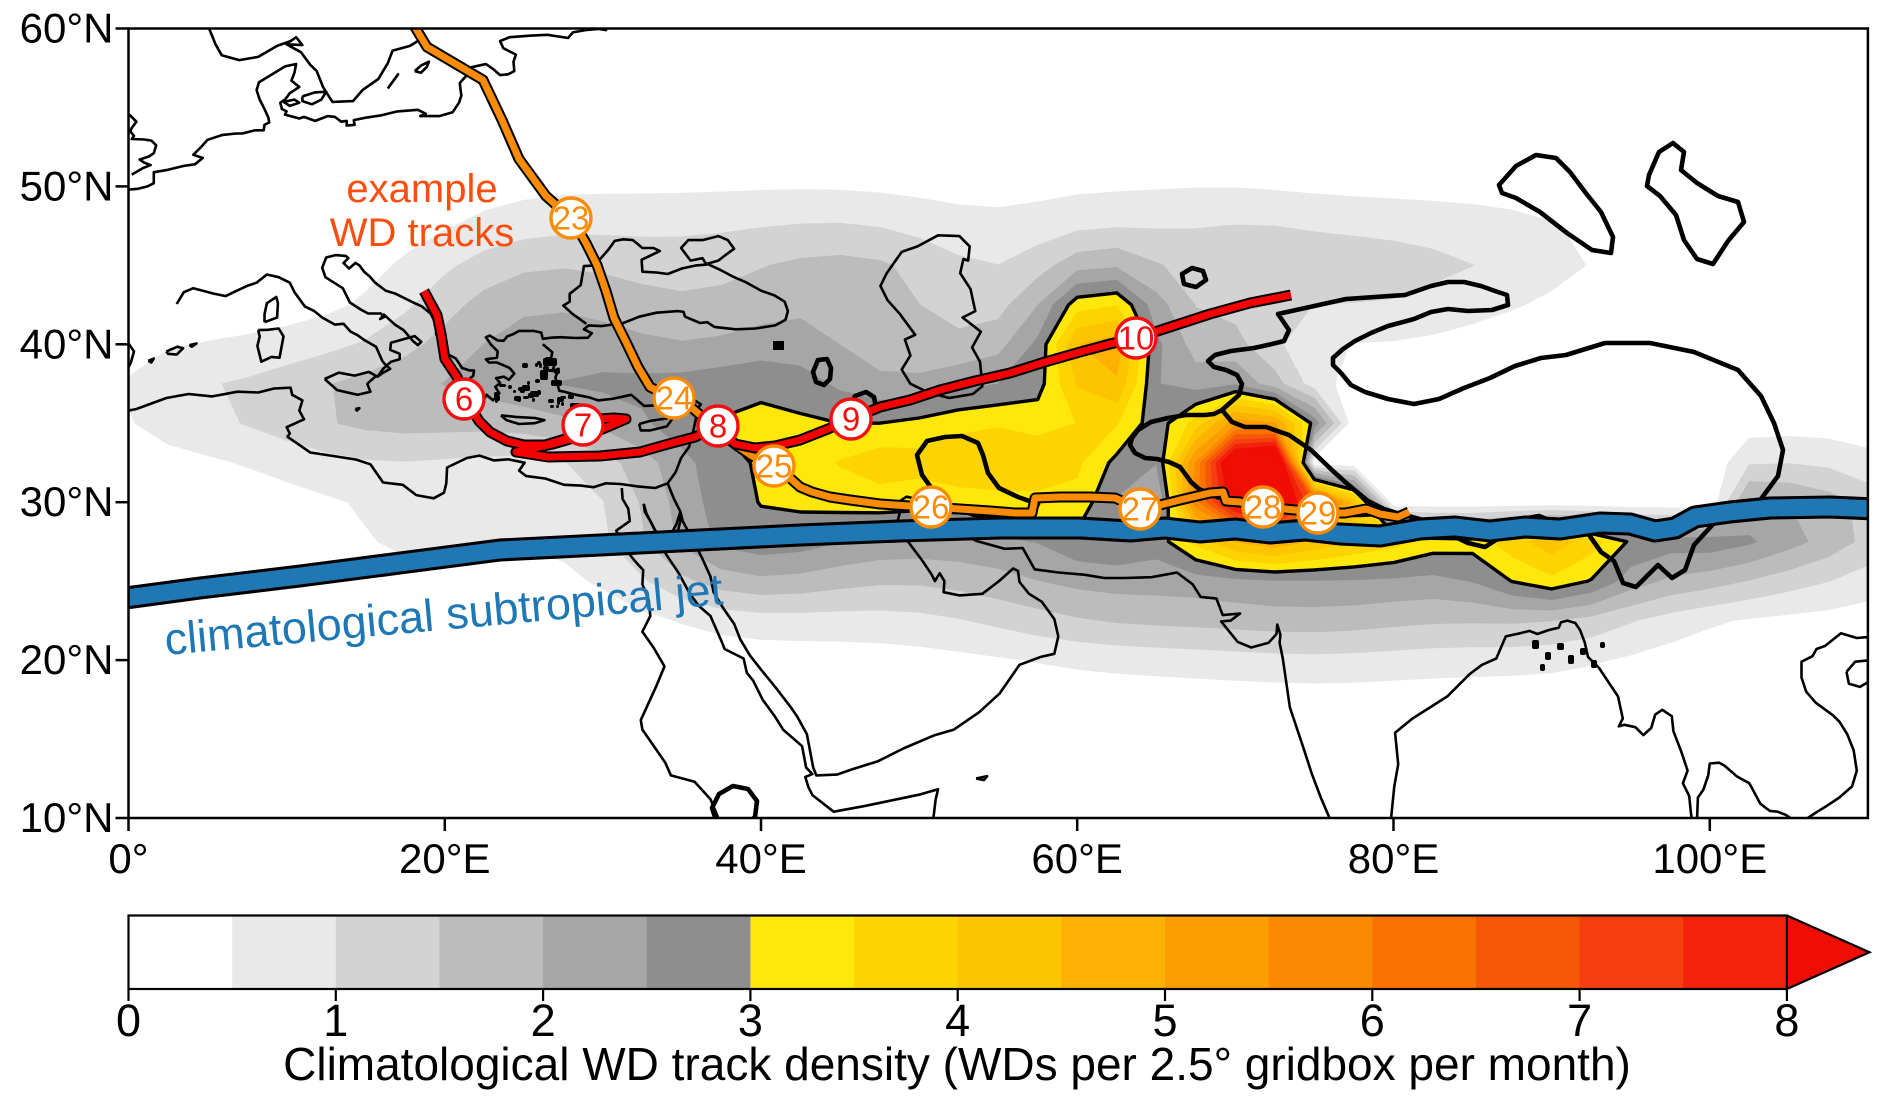 Image resolution: width=1892 pixels, height=1104 pixels. What do you see at coordinates (851, 419) in the screenshot?
I see `svg-text: 9` at bounding box center [851, 419].